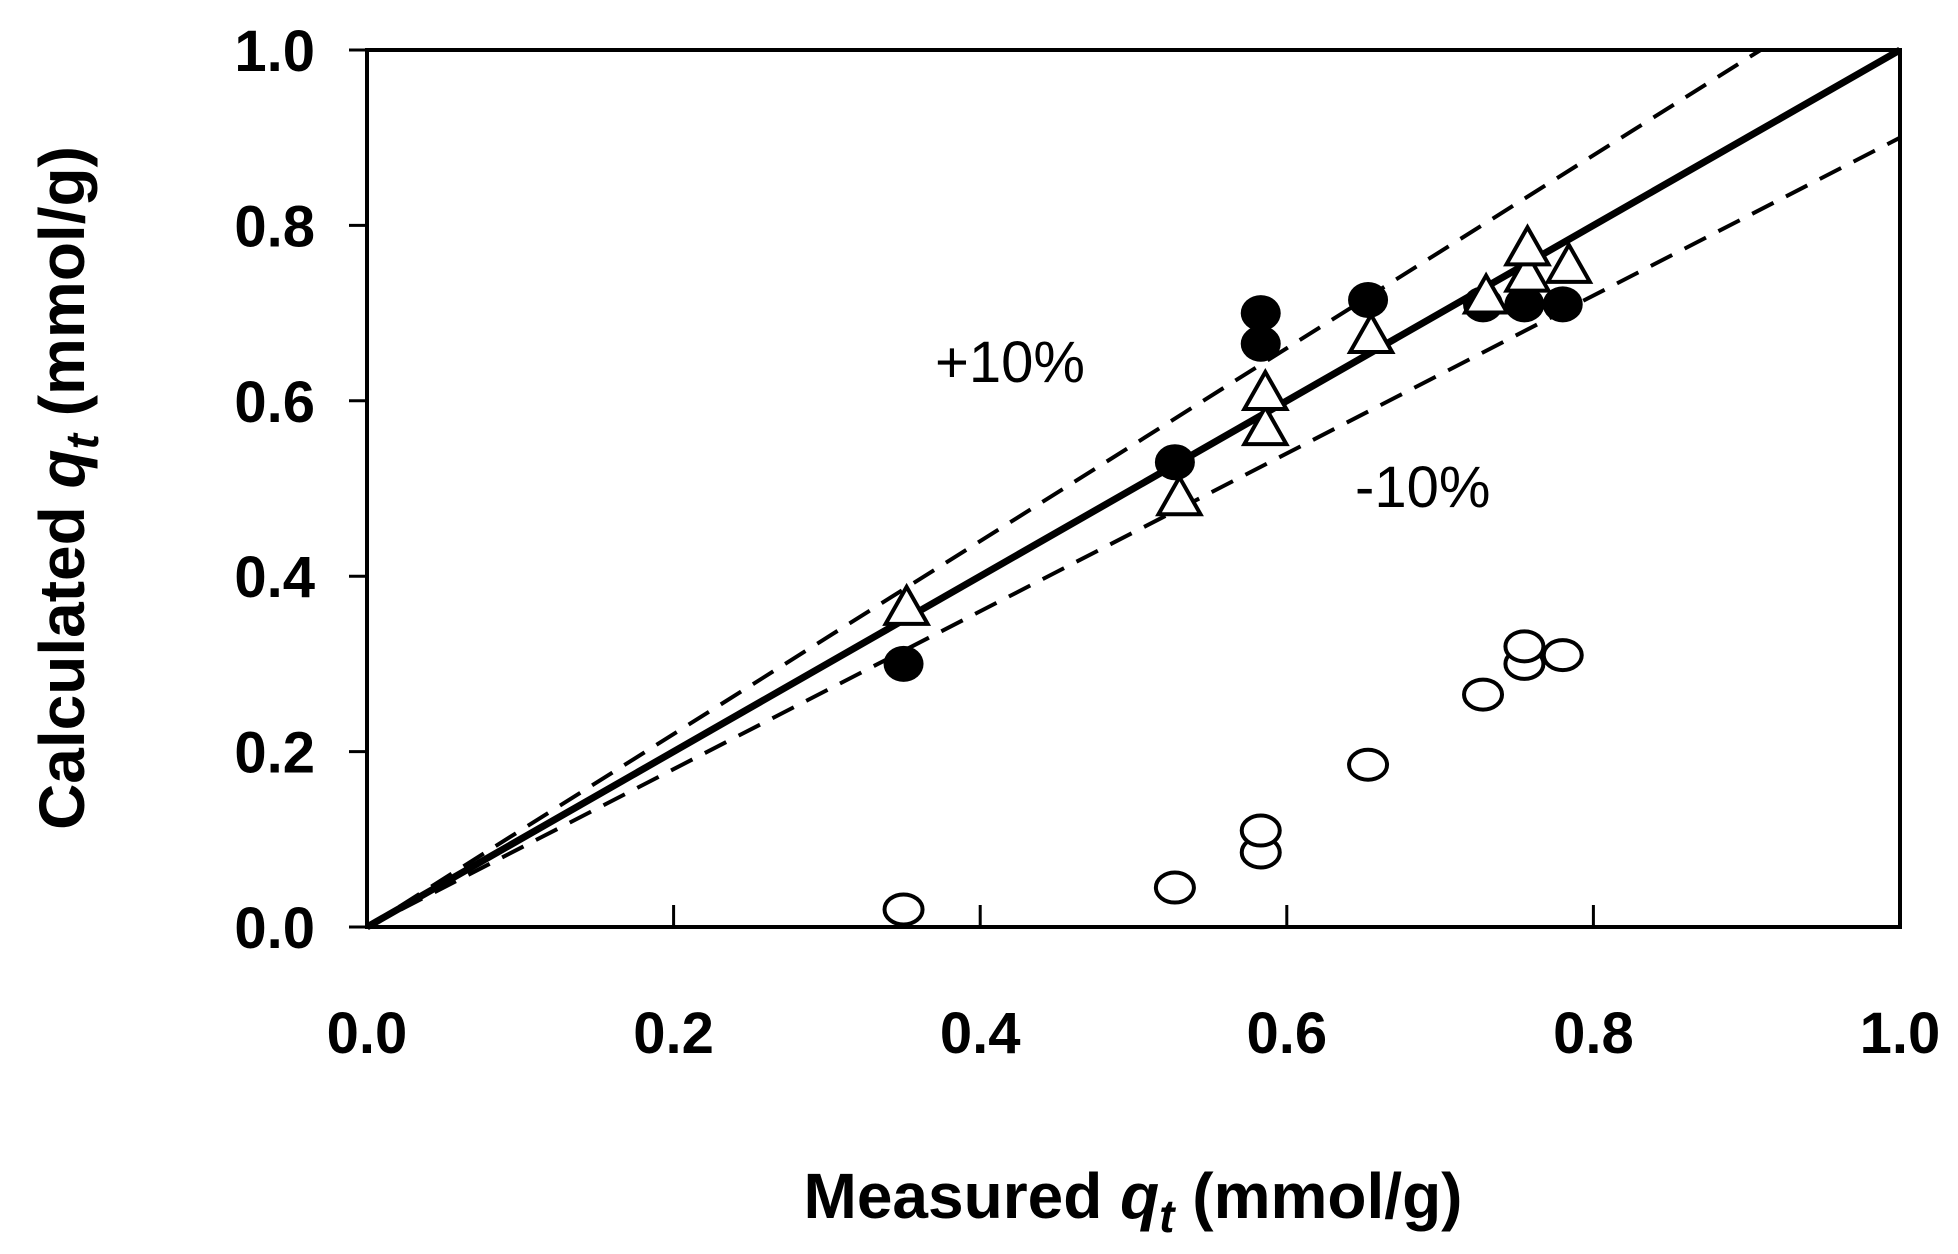 Image resolution: width=1958 pixels, height=1254 pixels. I want to click on x-axis-title-subscript: t, so click(1167, 1216).